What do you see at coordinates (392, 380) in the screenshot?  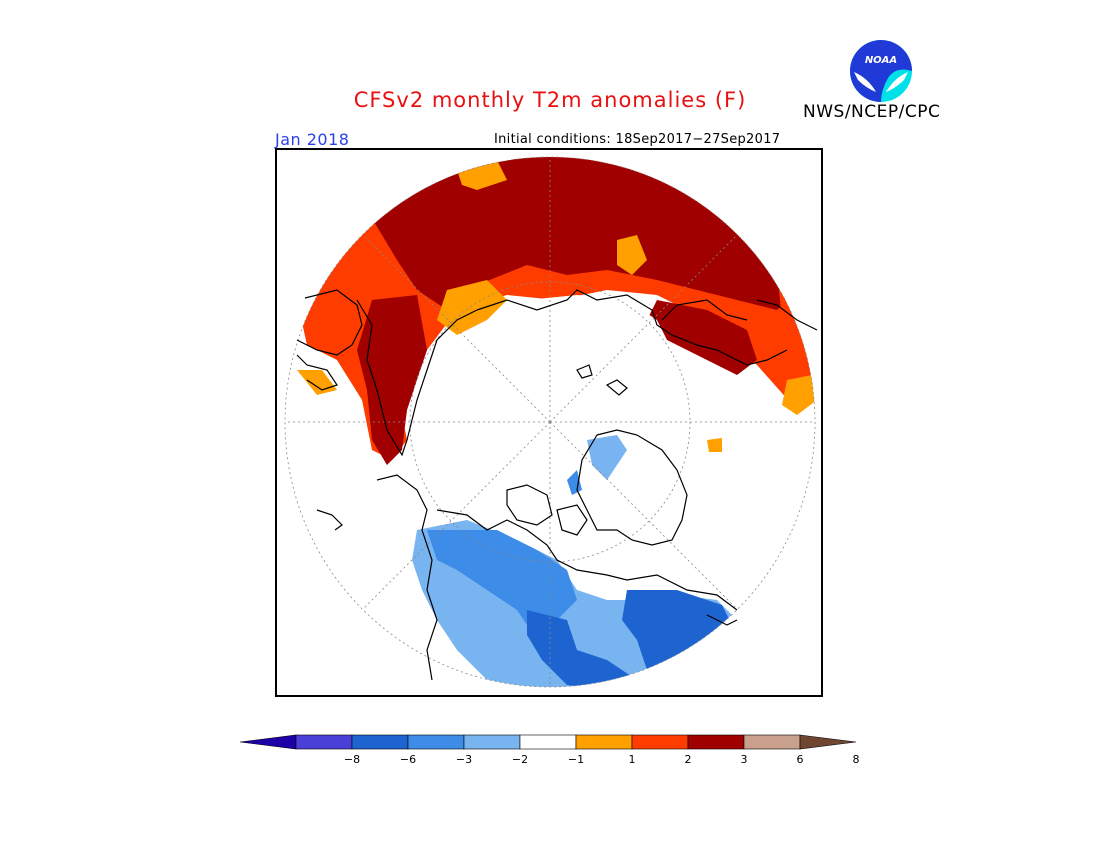 I see `strong-warm-region-b` at bounding box center [392, 380].